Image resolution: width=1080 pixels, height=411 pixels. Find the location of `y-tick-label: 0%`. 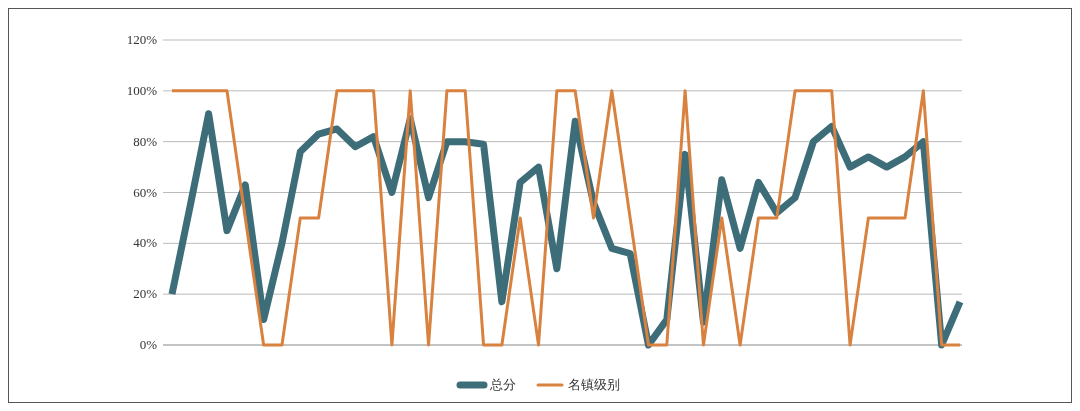

y-tick-label: 0% is located at coordinates (148, 344).